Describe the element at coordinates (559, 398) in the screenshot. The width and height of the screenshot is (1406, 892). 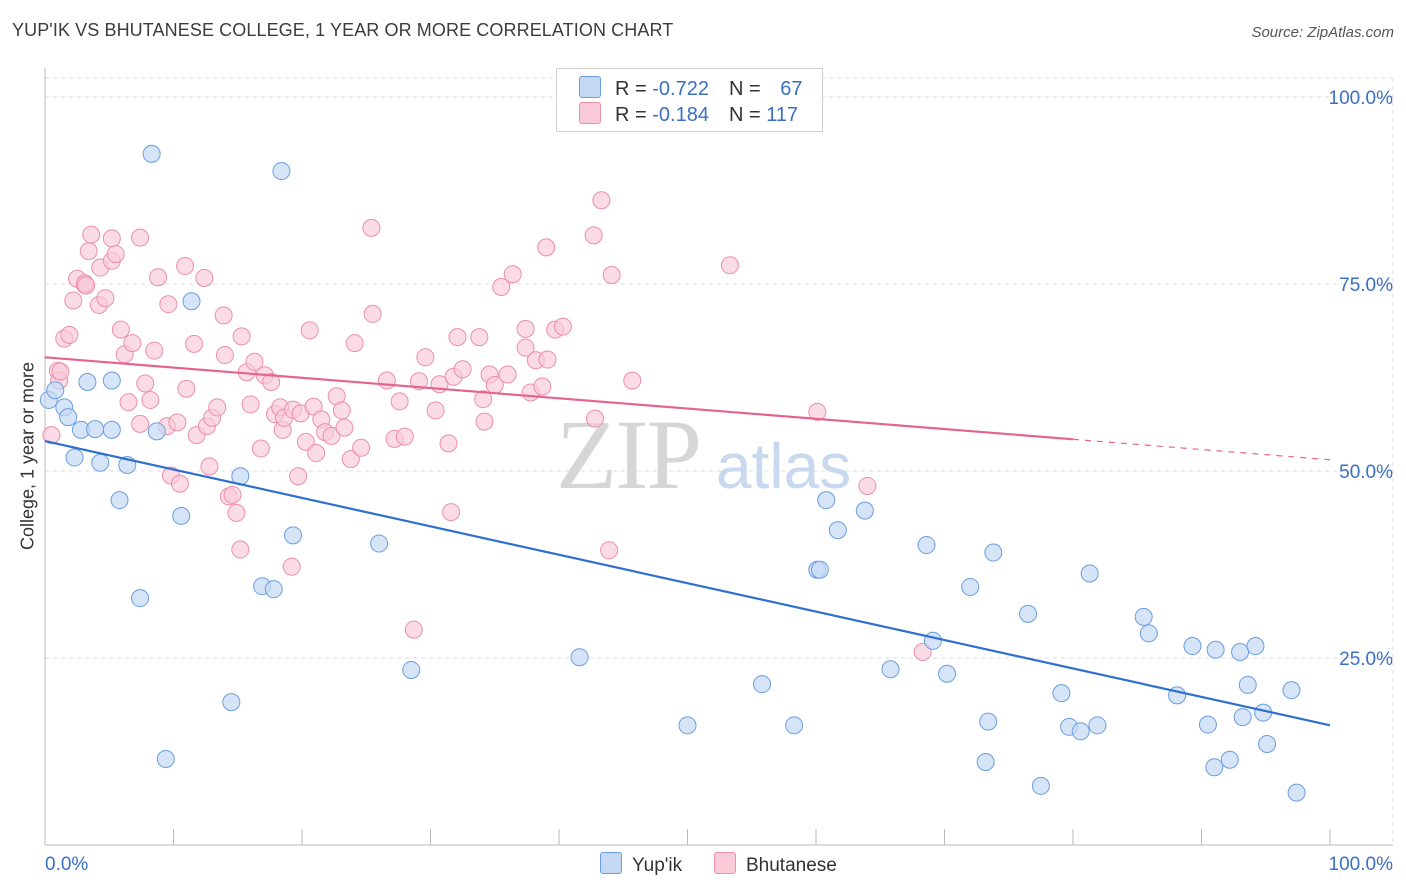
I see `bhutanese-trend-line` at that location.